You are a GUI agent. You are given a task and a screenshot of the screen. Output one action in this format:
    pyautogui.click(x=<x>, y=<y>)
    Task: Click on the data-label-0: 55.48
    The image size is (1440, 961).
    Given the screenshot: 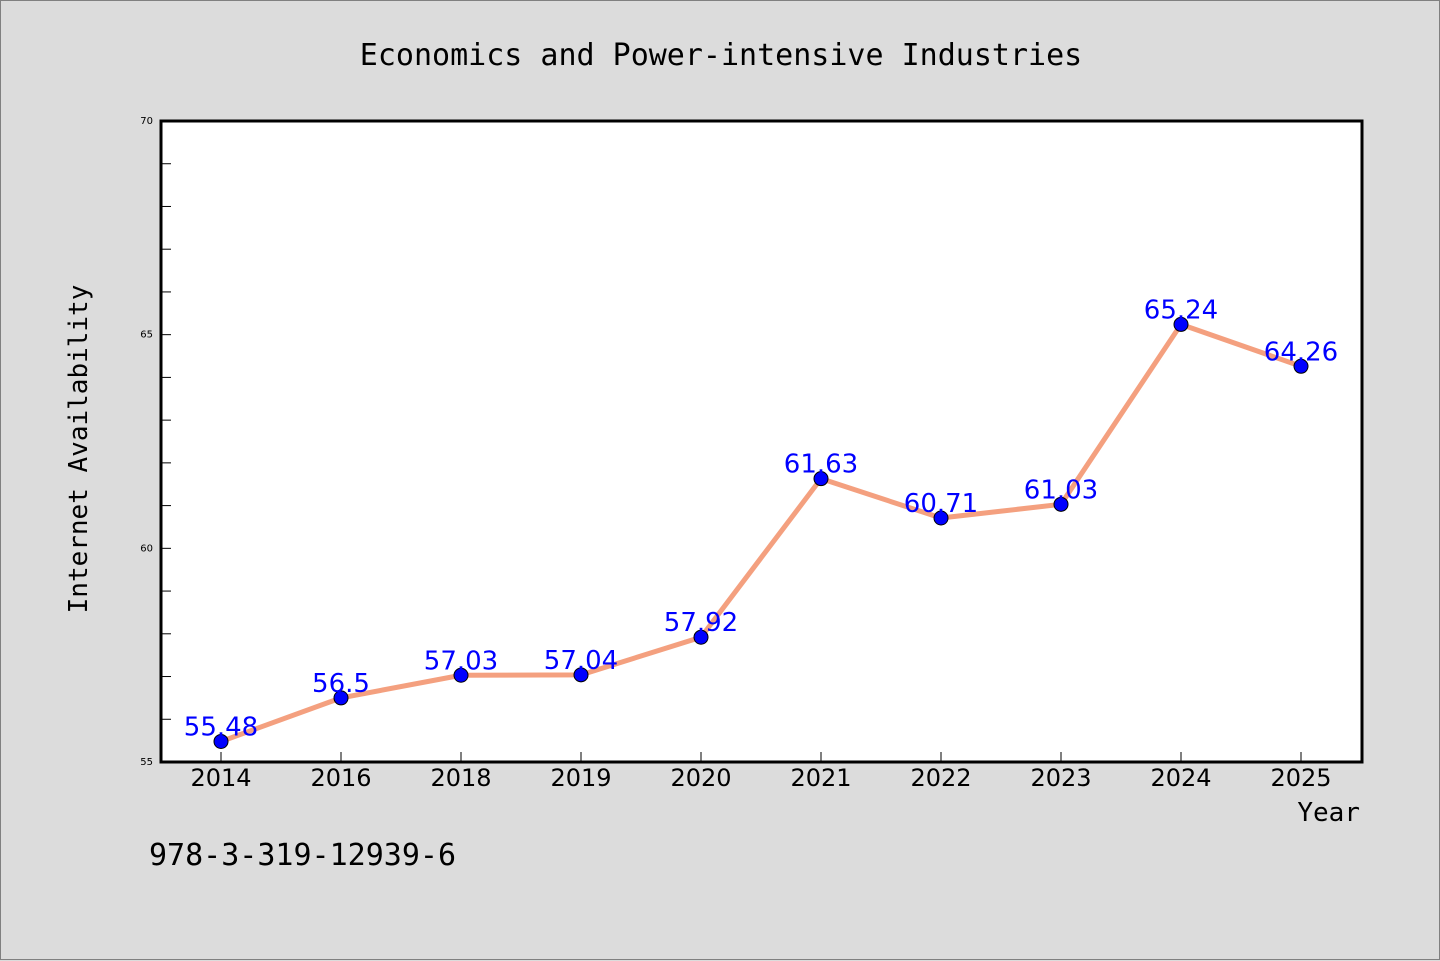 What is the action you would take?
    pyautogui.click(x=221, y=727)
    